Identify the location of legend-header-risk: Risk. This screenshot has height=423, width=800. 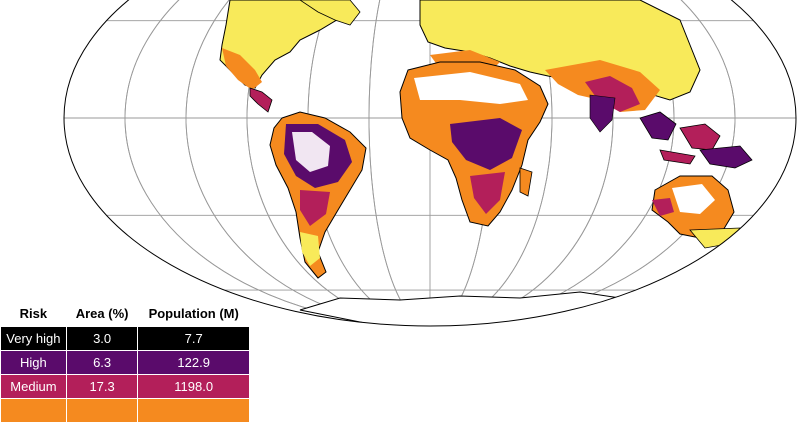
(33, 313).